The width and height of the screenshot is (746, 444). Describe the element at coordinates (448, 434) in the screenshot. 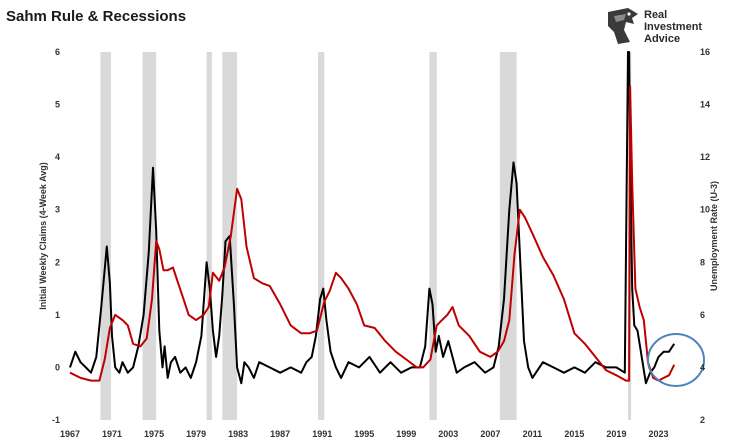

I see `x-tick-label: 2003` at that location.